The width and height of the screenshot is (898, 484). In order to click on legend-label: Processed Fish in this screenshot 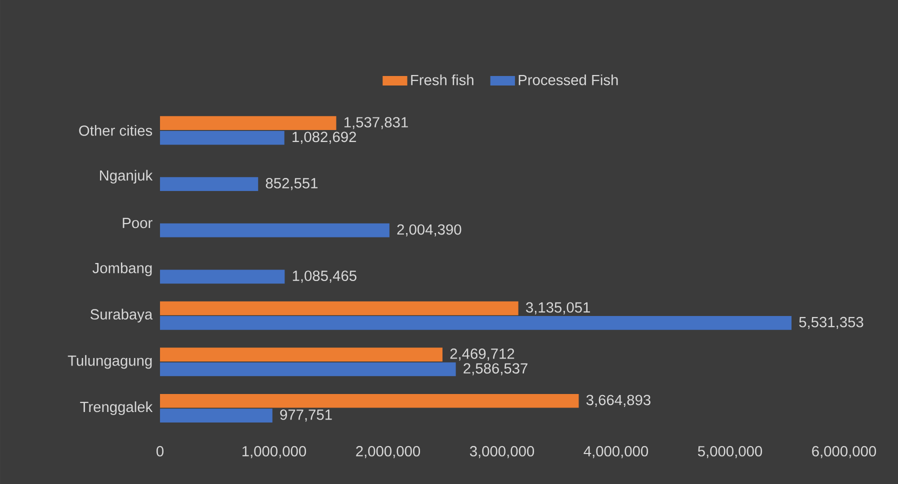, I will do `click(568, 80)`.